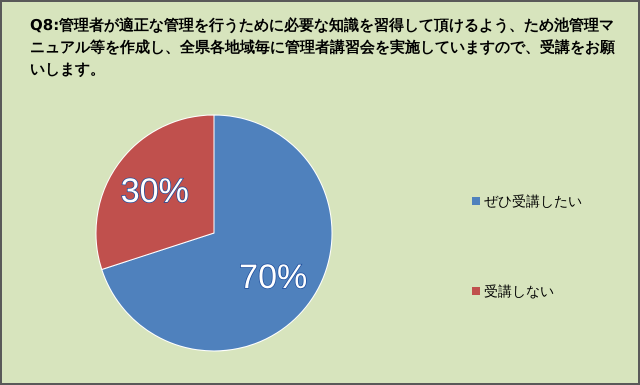 This screenshot has width=640, height=385. What do you see at coordinates (519, 292) in the screenshot?
I see `legend-label: 受講しない` at bounding box center [519, 292].